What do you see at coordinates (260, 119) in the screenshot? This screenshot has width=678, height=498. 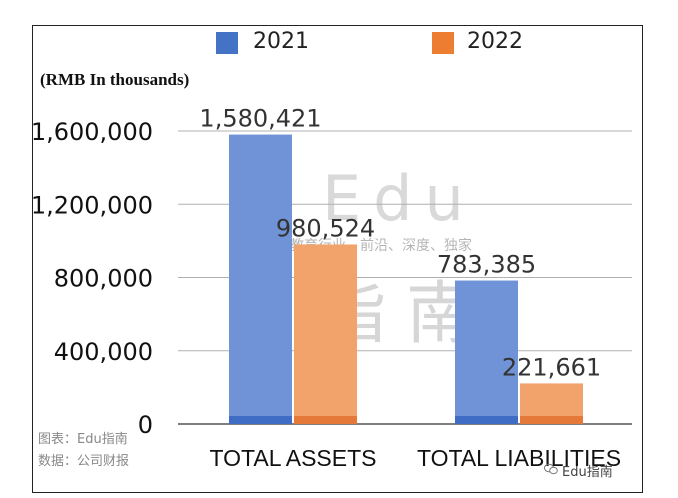 I see `data-label: 1,580,421` at bounding box center [260, 119].